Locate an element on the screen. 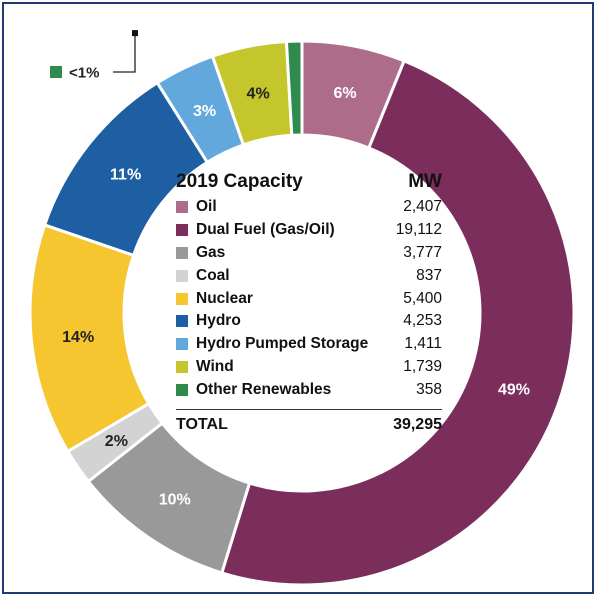 The height and width of the screenshot is (600, 600). total-value: 39,295 is located at coordinates (417, 425).